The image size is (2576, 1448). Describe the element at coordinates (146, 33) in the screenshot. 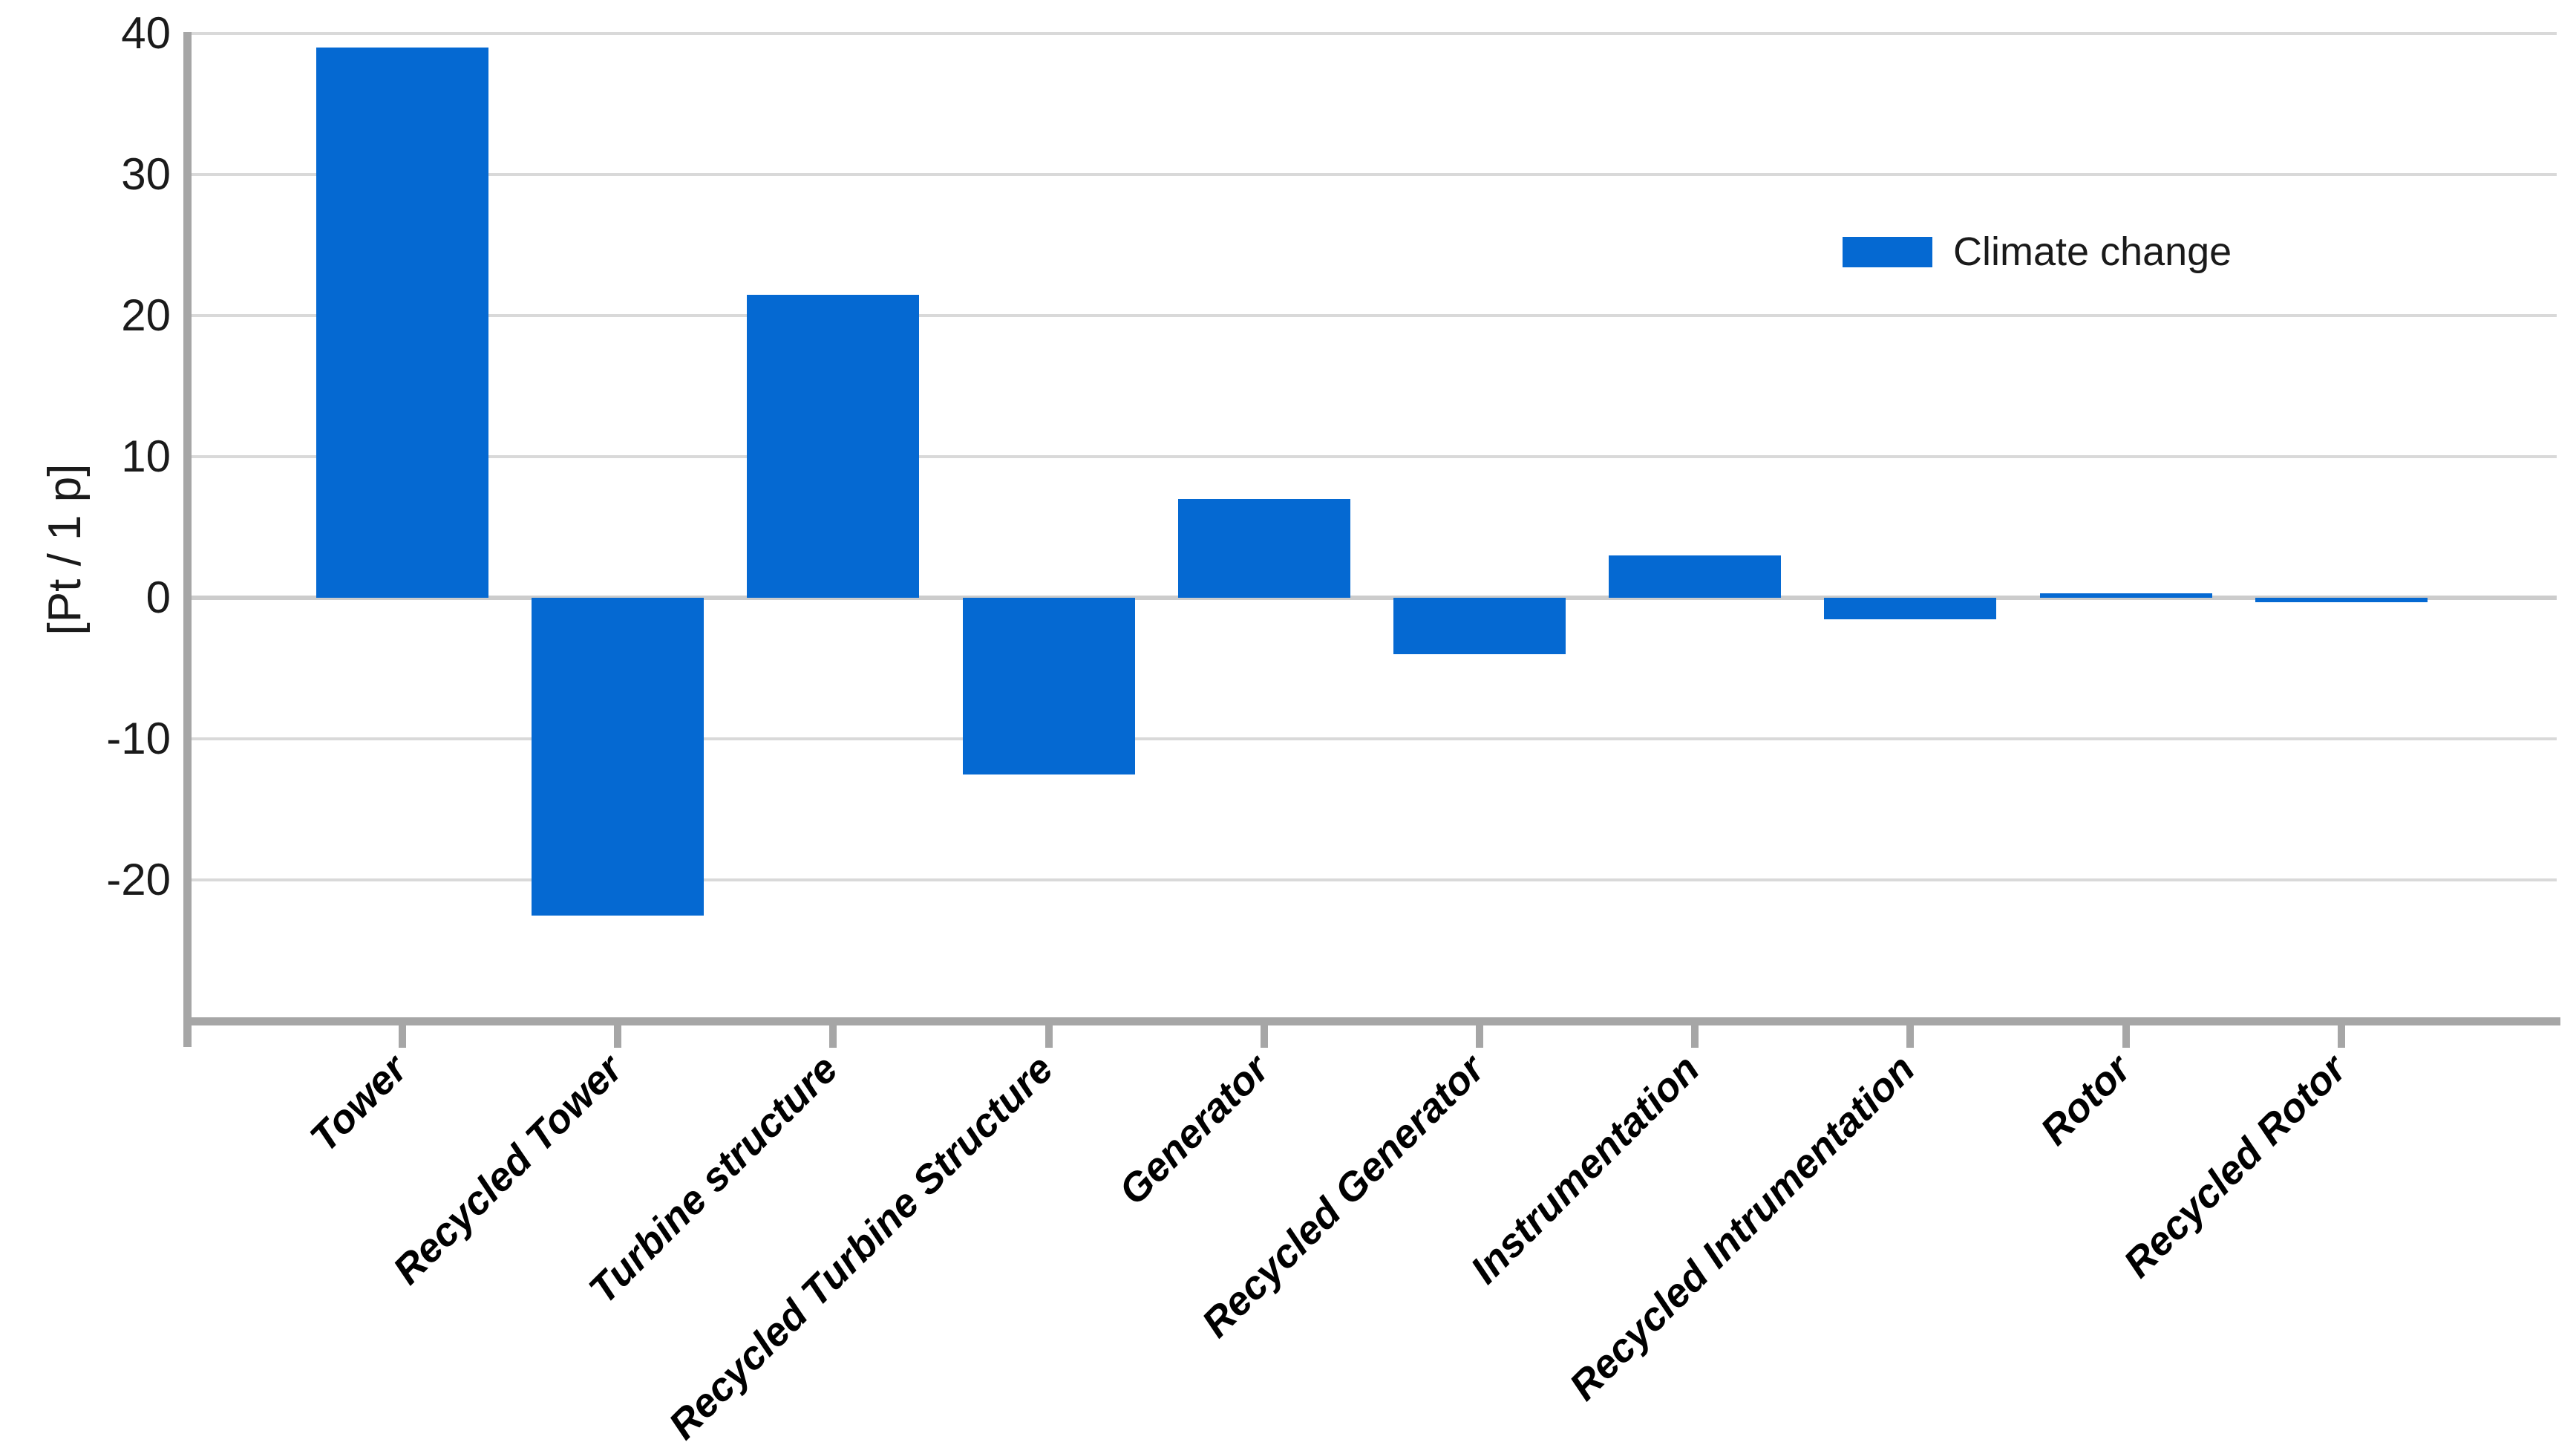

I see `y-tick-label: 40` at that location.